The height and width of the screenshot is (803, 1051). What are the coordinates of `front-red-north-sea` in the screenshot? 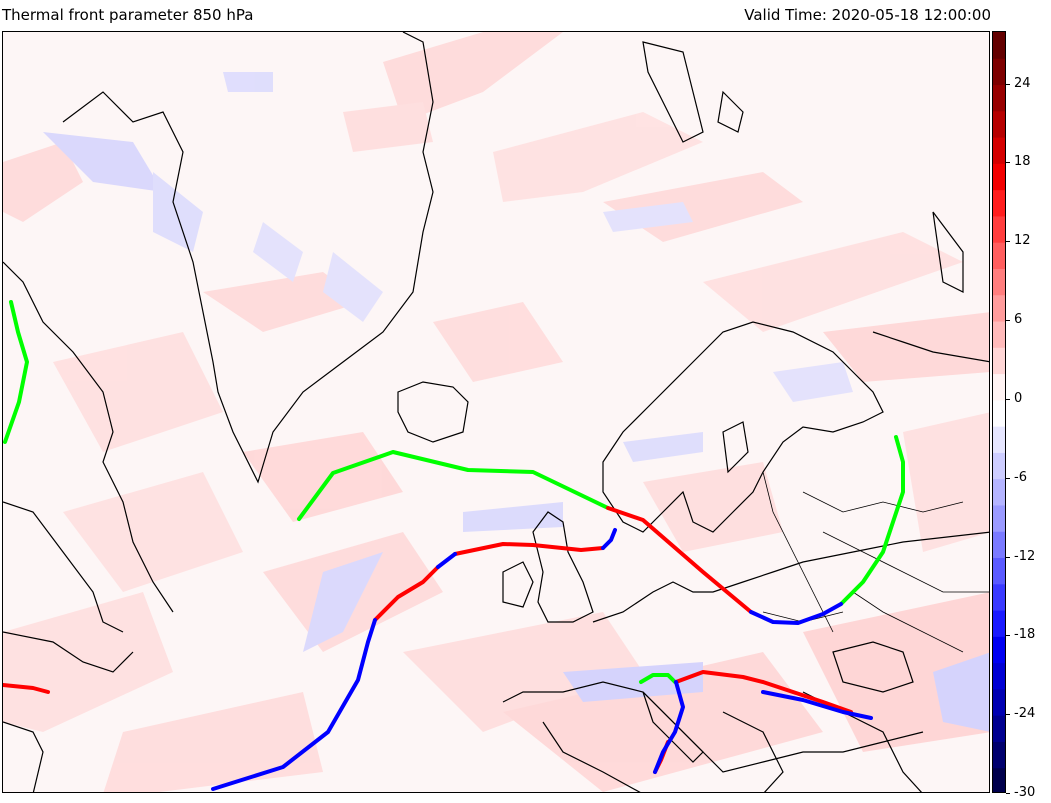 It's located at (679, 560).